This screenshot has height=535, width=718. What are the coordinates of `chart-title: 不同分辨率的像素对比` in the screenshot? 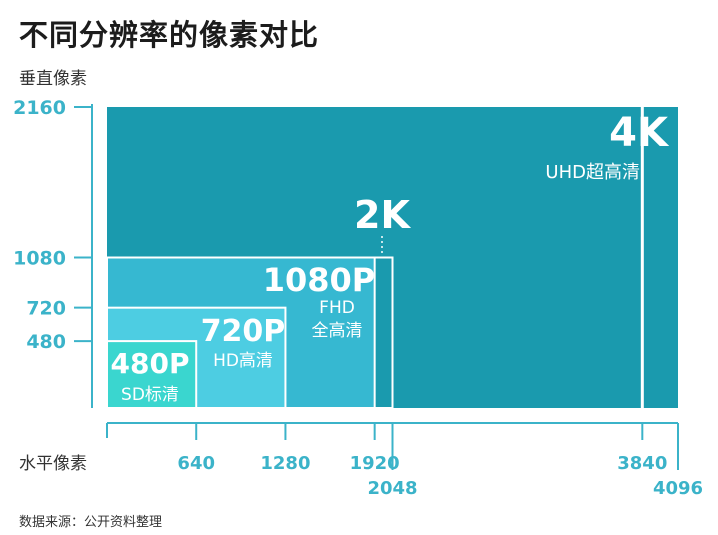 It's located at (169, 35).